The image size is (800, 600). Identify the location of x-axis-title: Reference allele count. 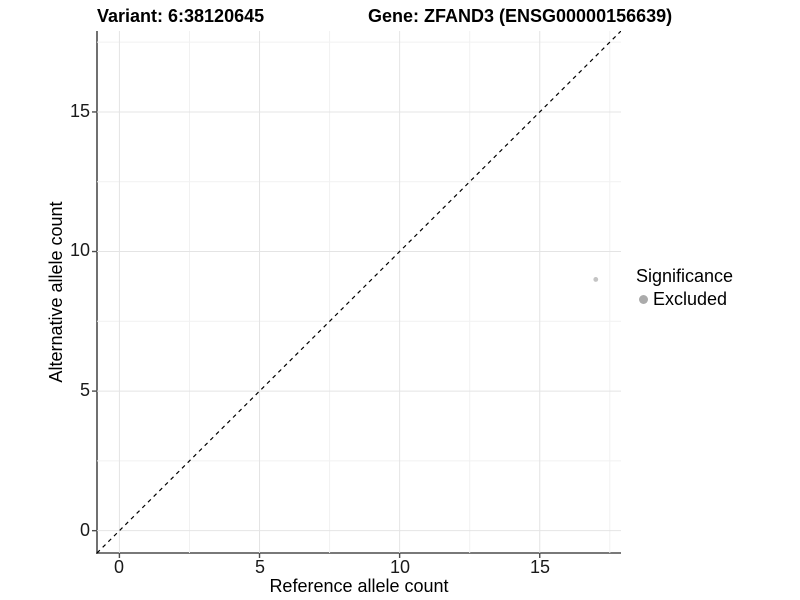
(359, 586).